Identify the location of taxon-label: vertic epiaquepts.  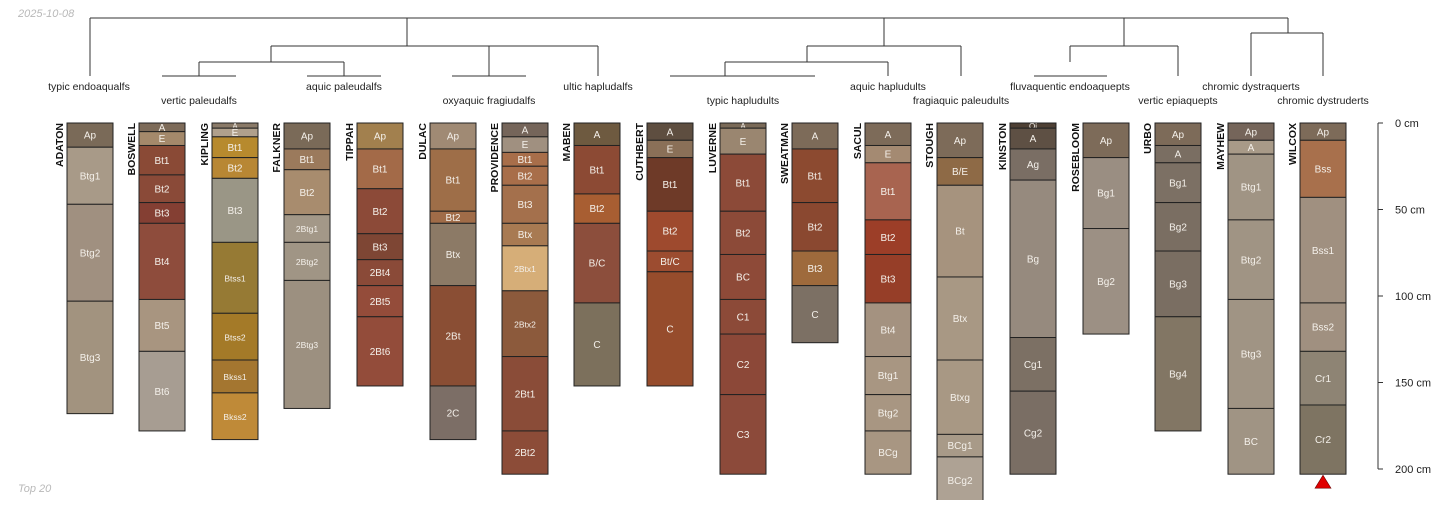
(1177, 101).